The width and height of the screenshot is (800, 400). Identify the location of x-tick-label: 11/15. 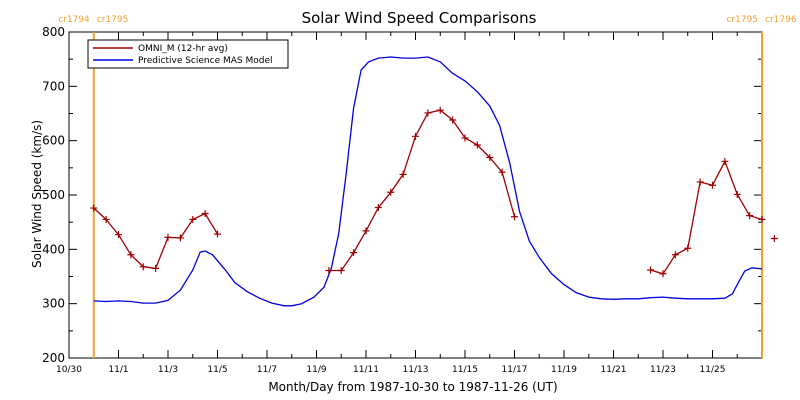
(465, 370).